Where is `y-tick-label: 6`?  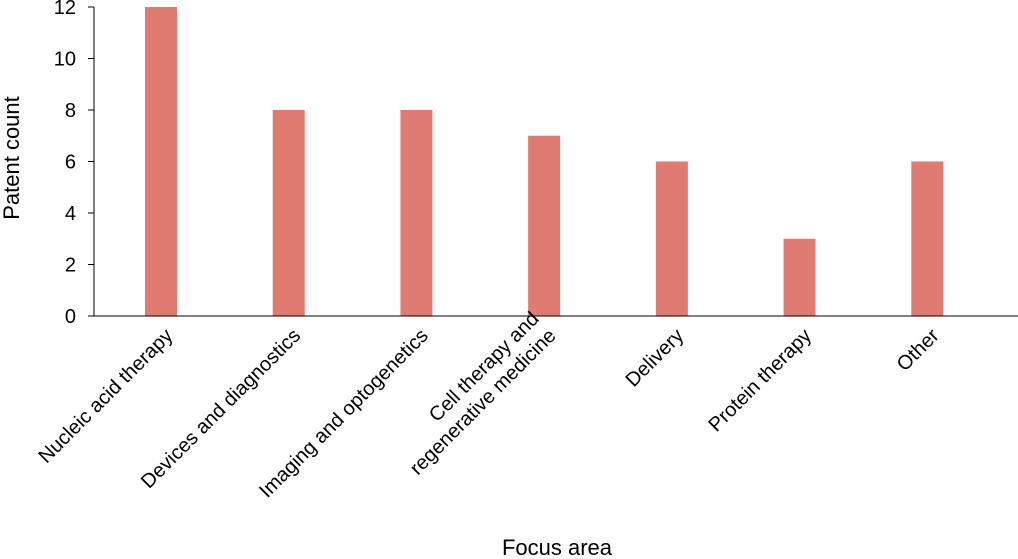 y-tick-label: 6 is located at coordinates (70, 163).